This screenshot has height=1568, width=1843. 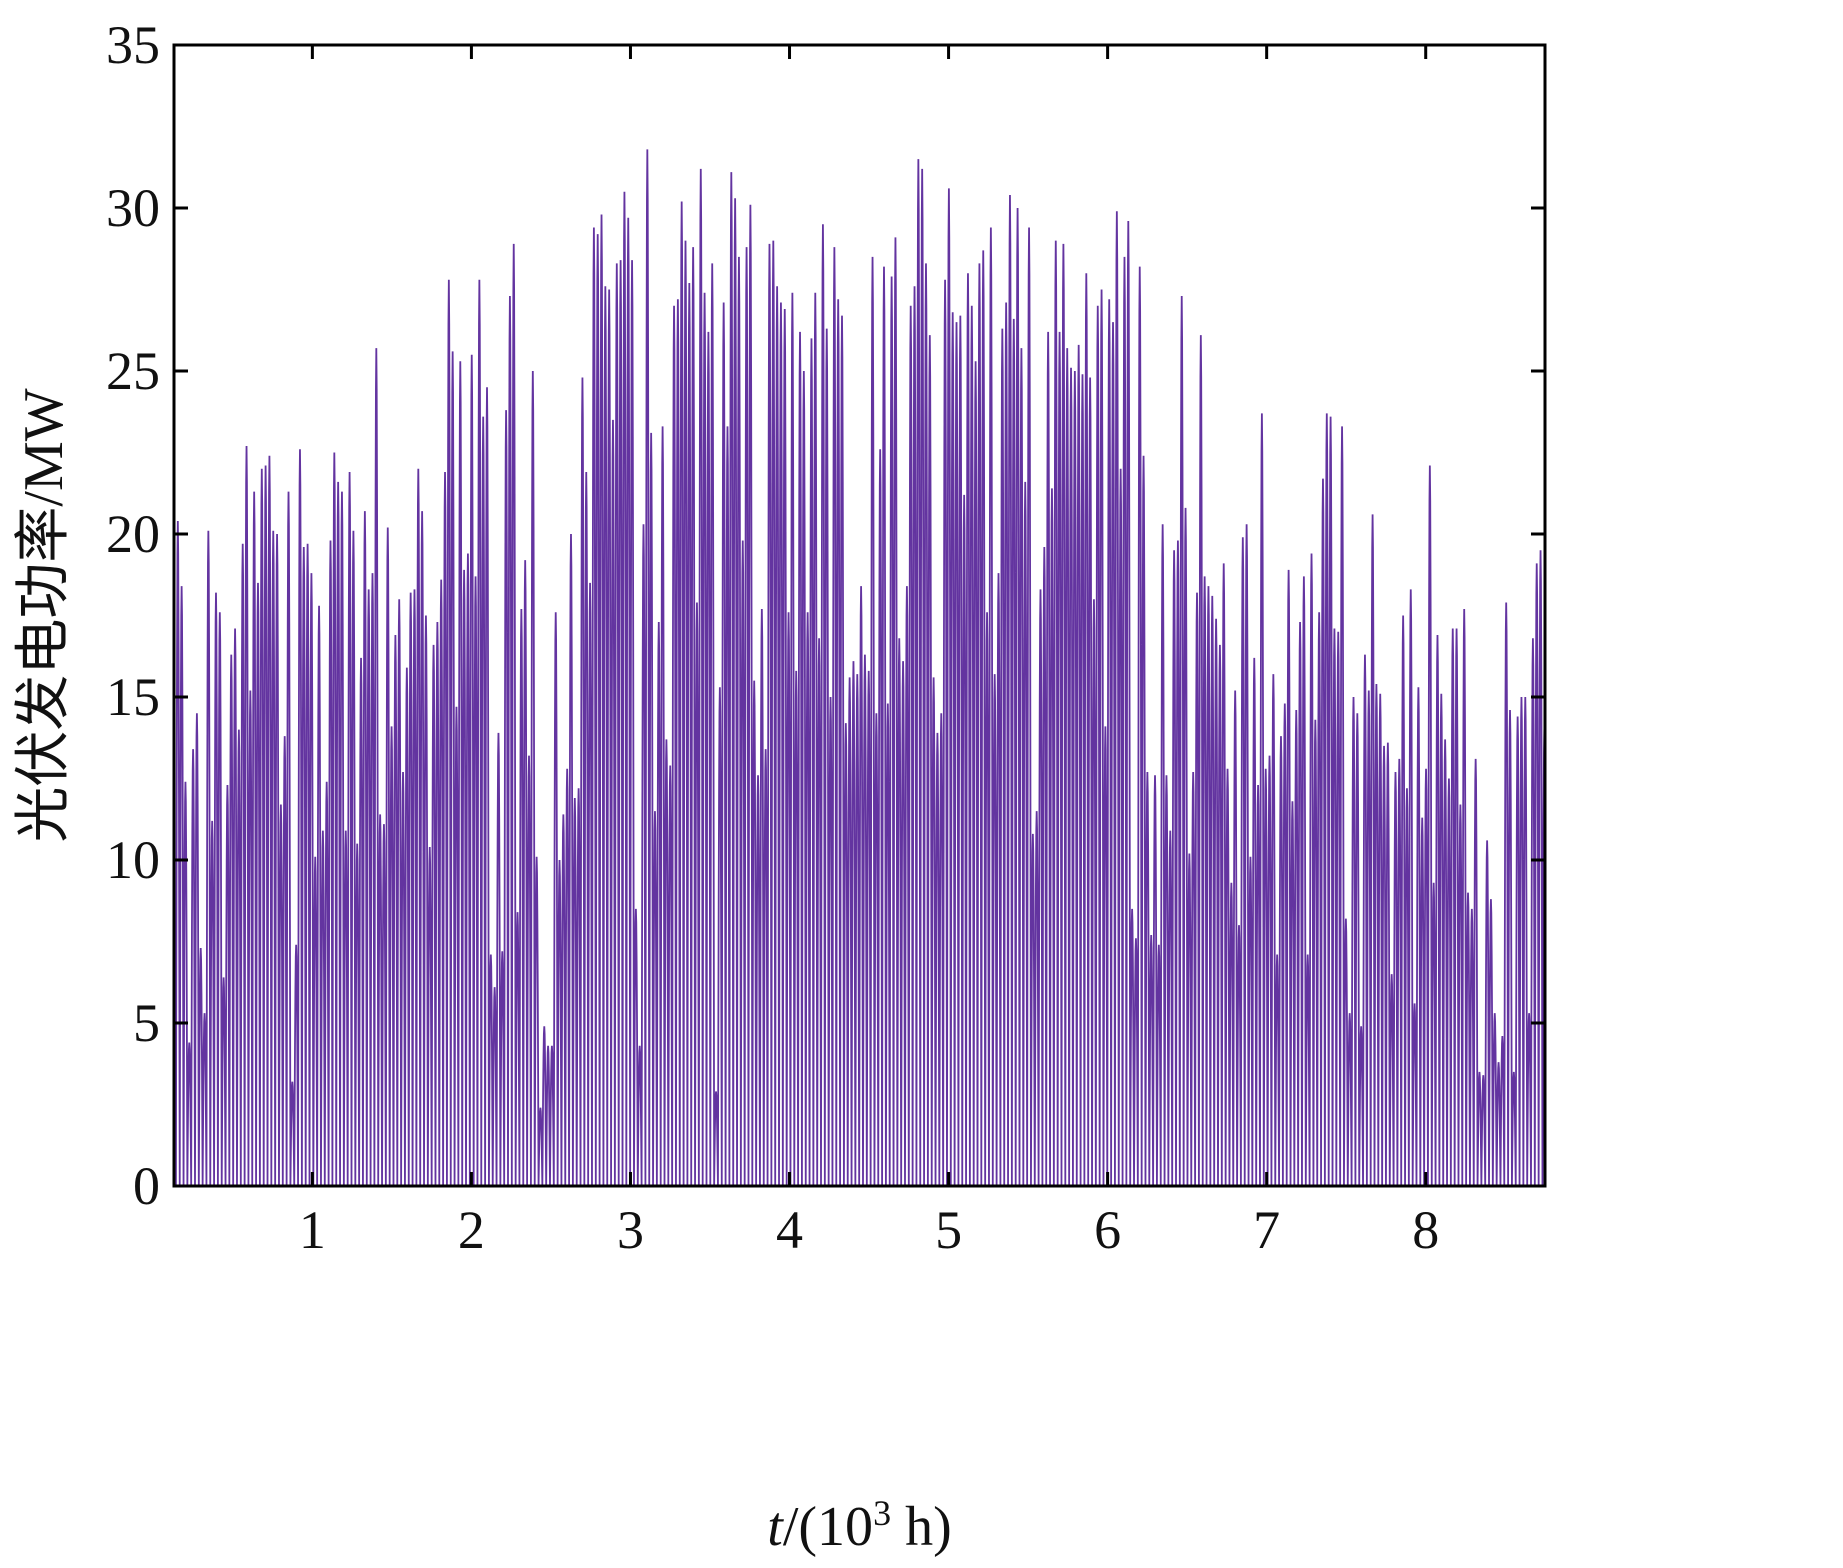 I want to click on x-axis-title-suffix: h), so click(x=921, y=1527).